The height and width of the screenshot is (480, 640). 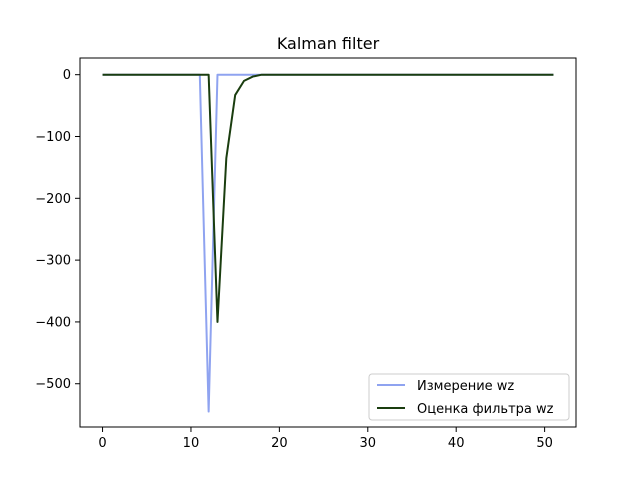 I want to click on x-tick-label: 10, so click(x=191, y=443).